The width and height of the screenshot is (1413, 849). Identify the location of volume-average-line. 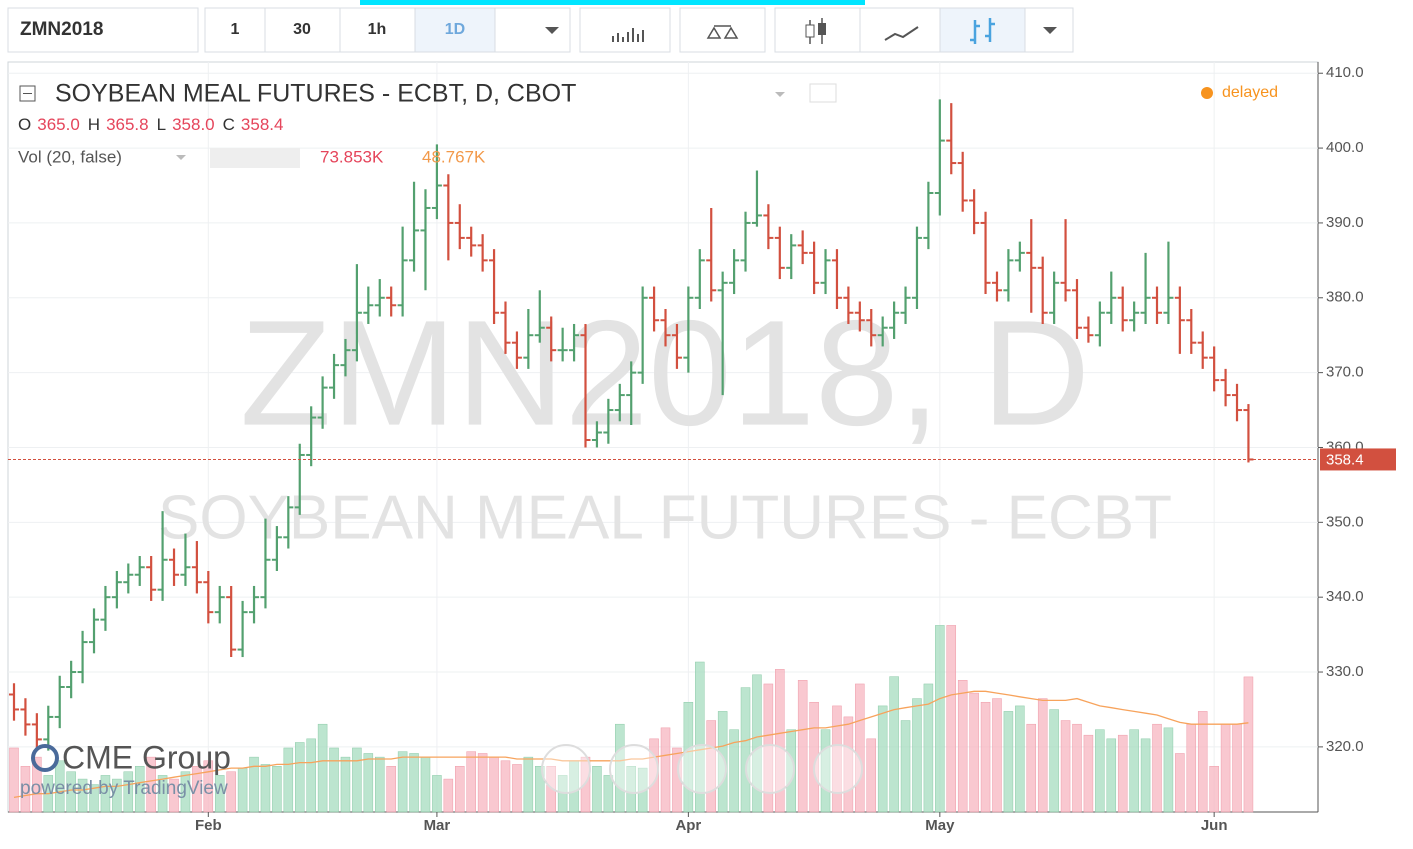
(631, 744).